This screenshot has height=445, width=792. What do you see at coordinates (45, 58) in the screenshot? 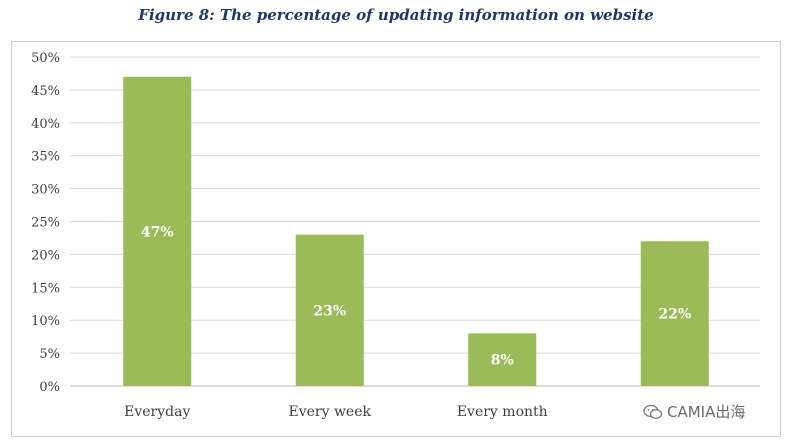
I see `y-tick-label: 50%` at bounding box center [45, 58].